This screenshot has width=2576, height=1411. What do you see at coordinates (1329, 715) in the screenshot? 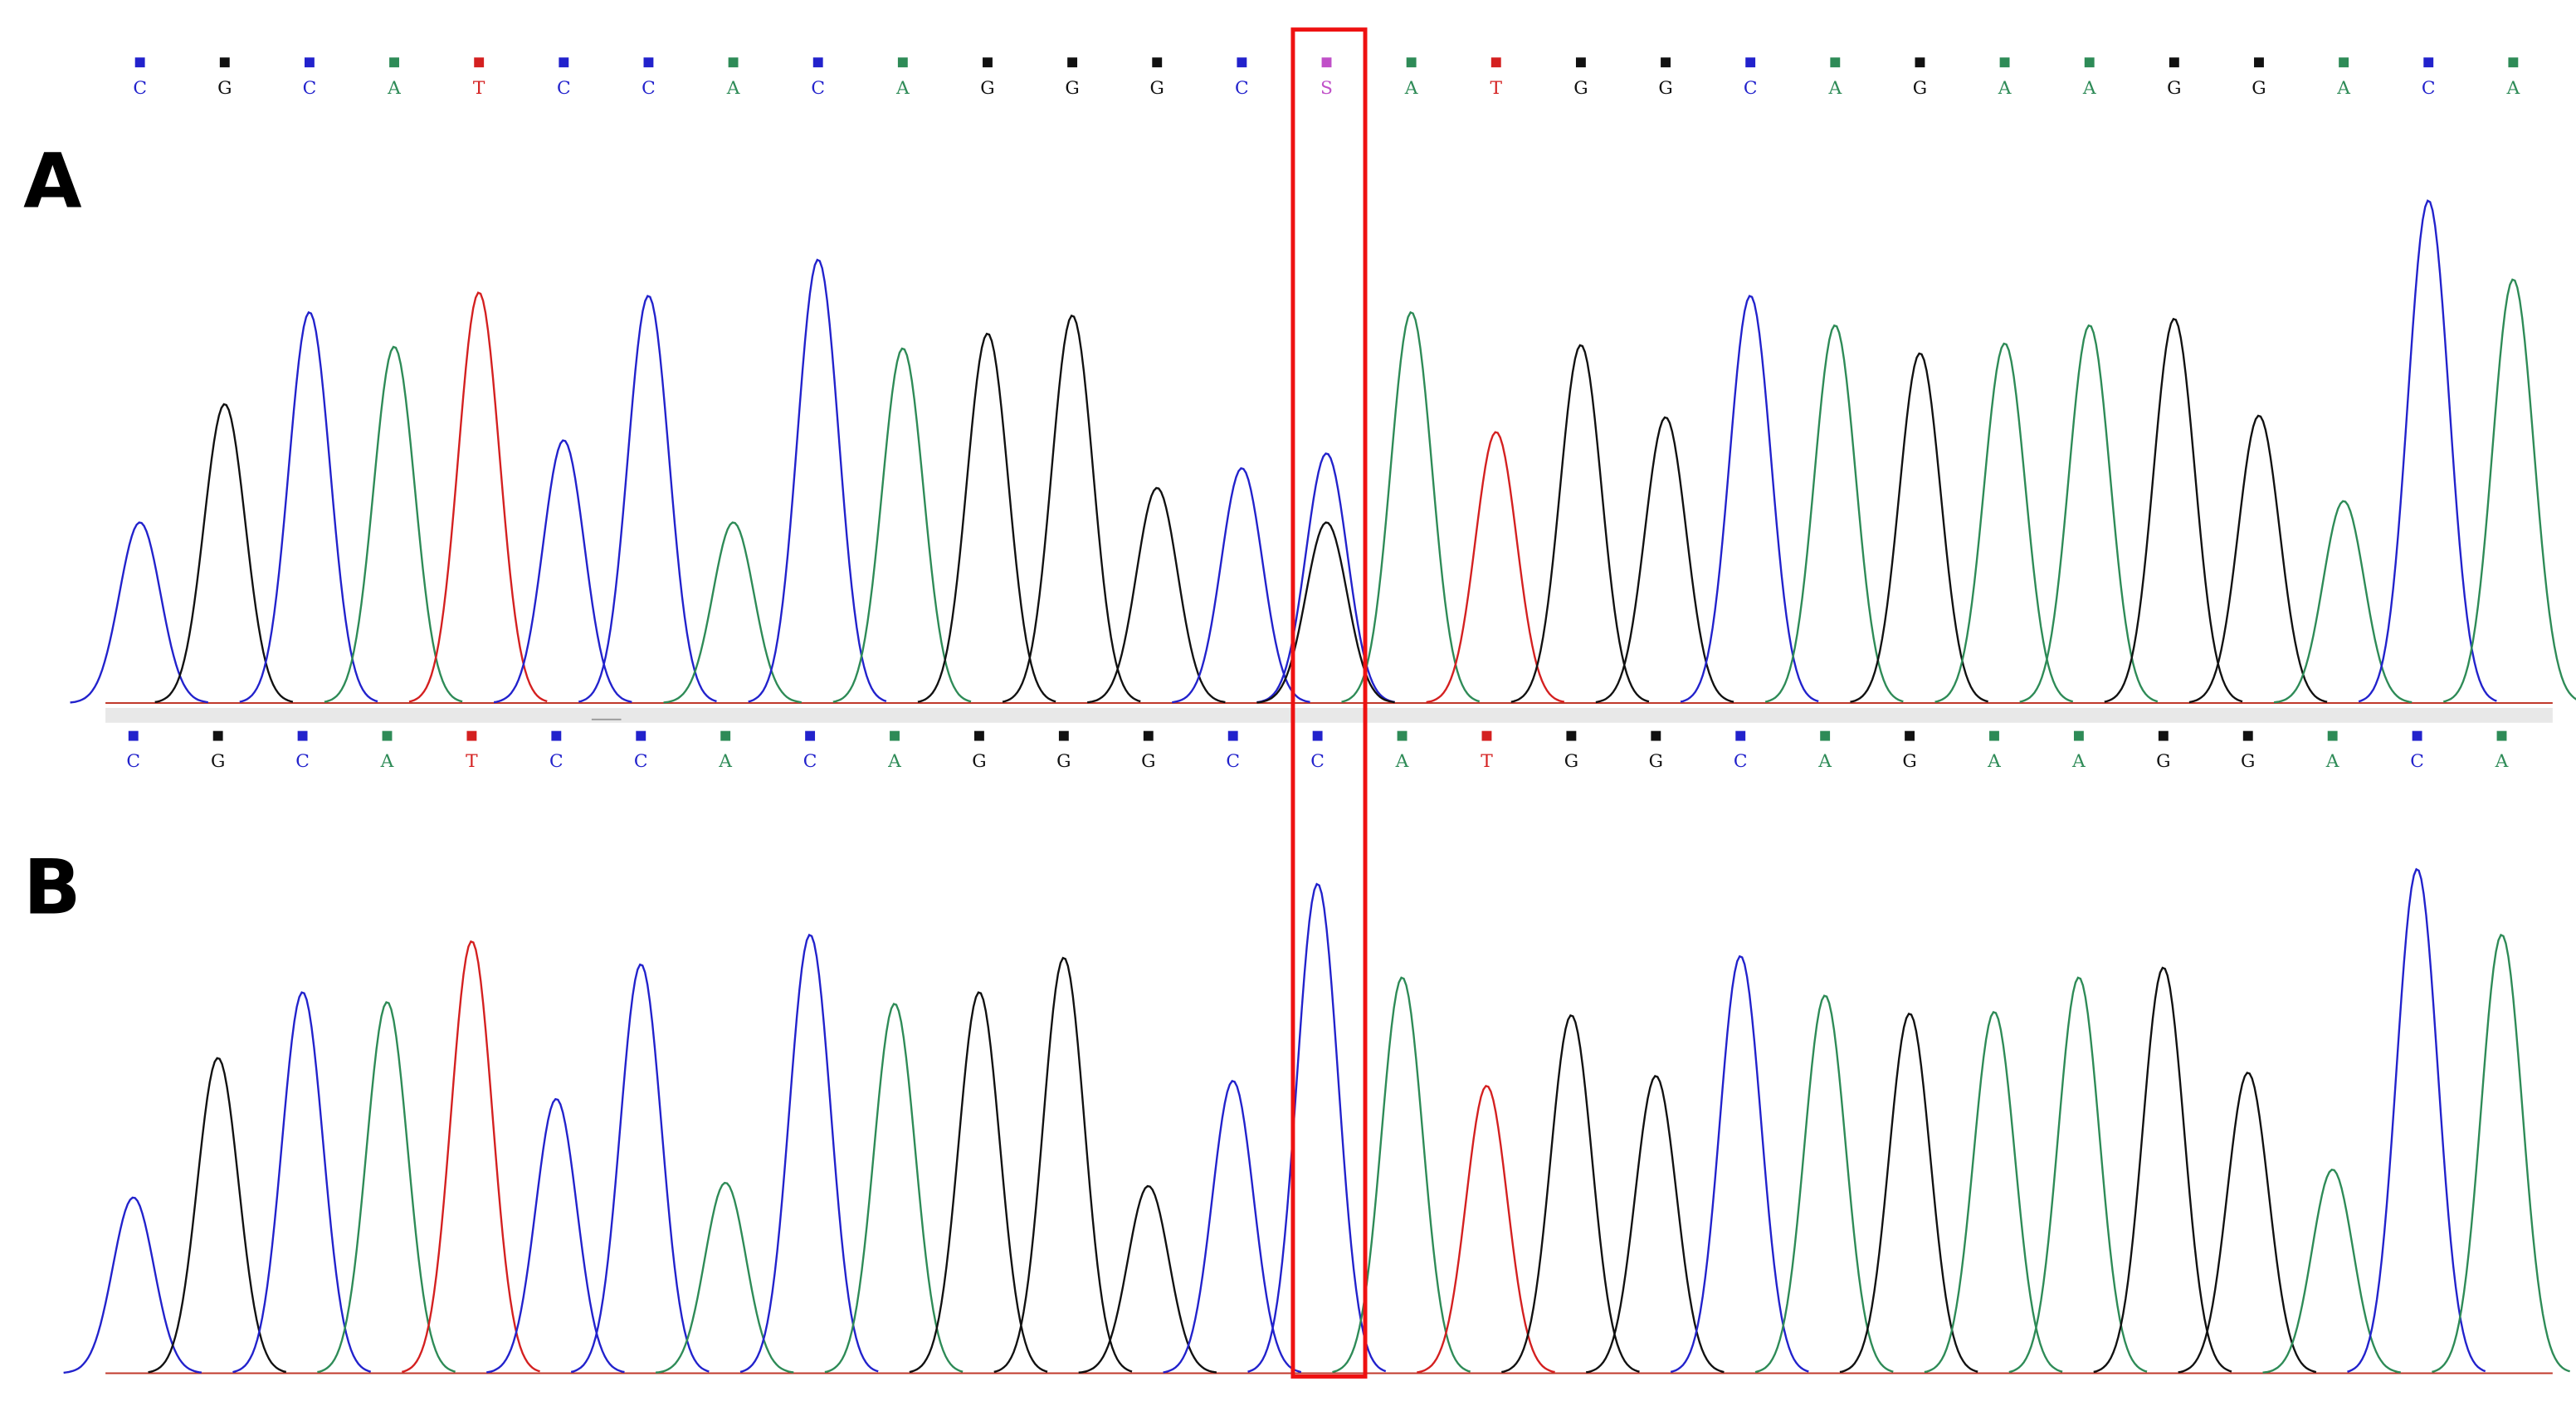
I see `panel-divider` at bounding box center [1329, 715].